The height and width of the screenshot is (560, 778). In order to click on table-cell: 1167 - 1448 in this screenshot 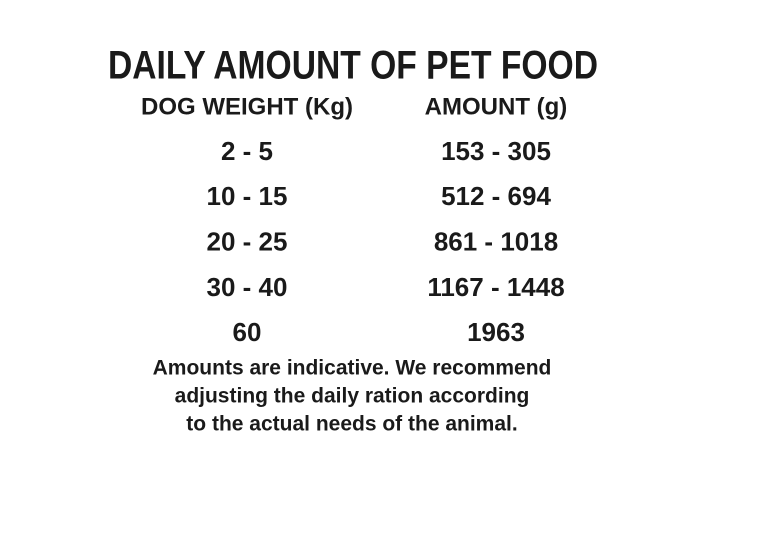, I will do `click(495, 287)`.